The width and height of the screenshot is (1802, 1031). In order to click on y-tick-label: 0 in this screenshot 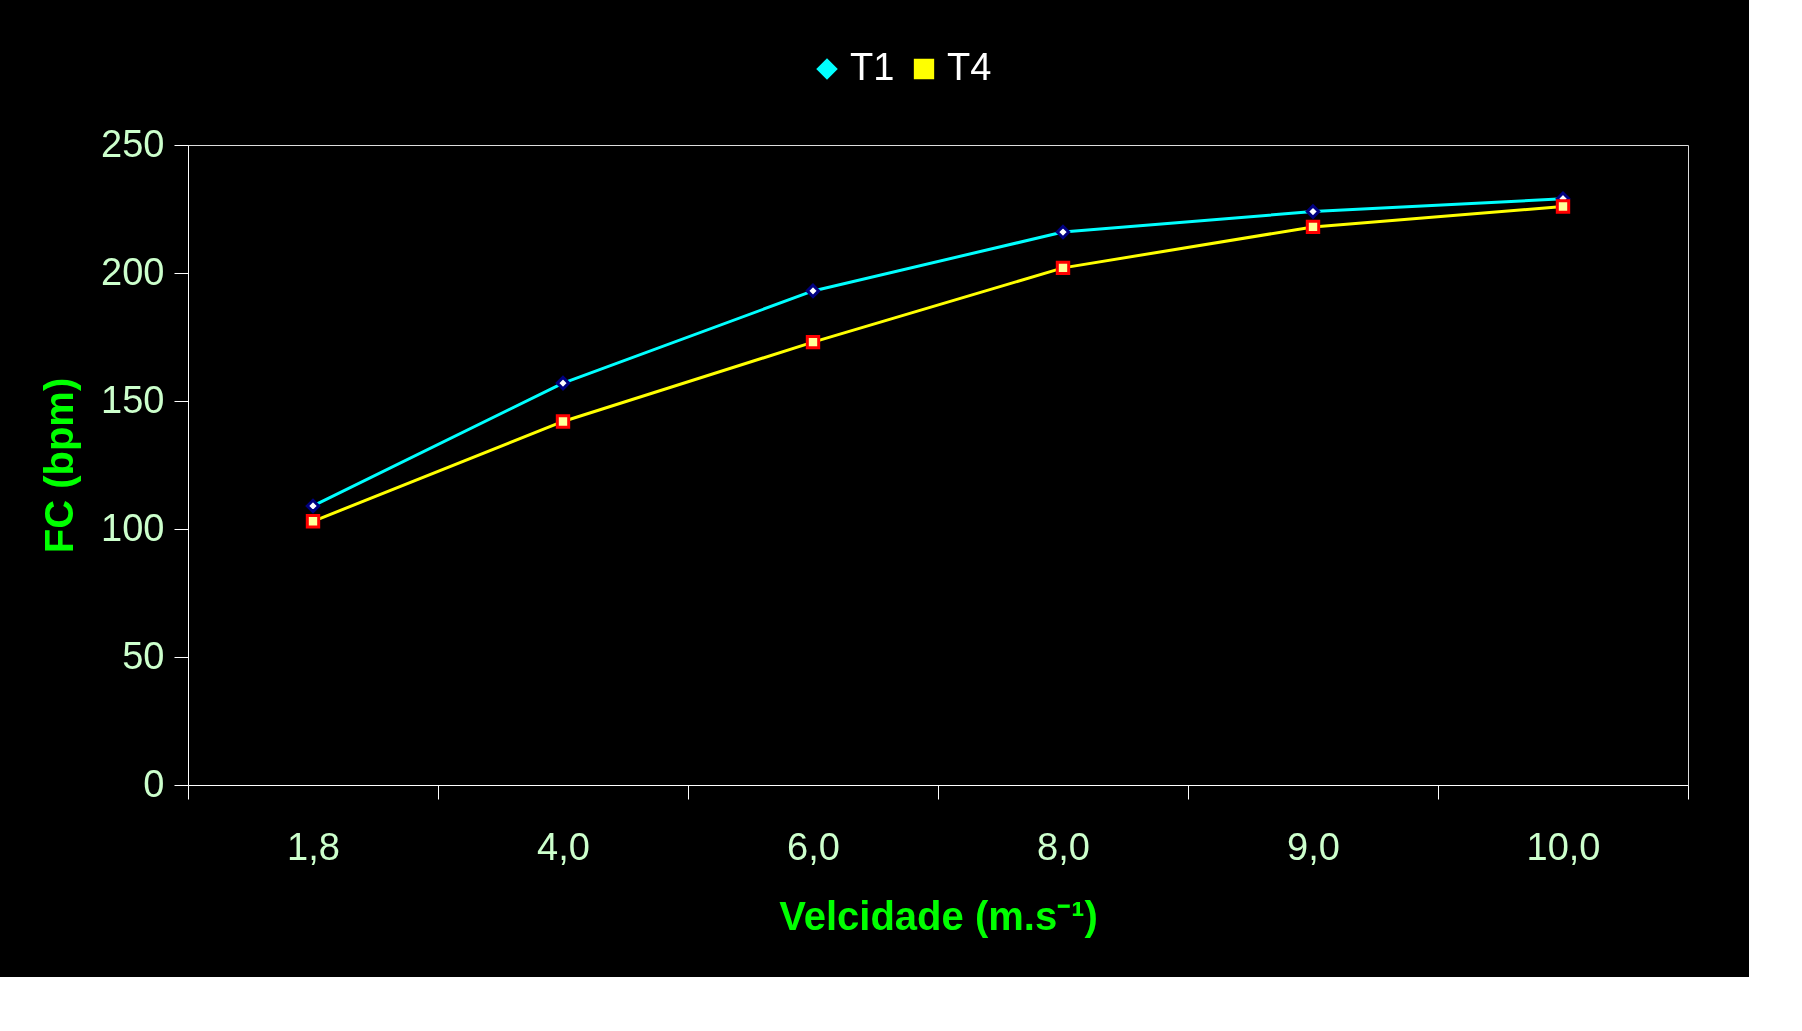, I will do `click(154, 783)`.